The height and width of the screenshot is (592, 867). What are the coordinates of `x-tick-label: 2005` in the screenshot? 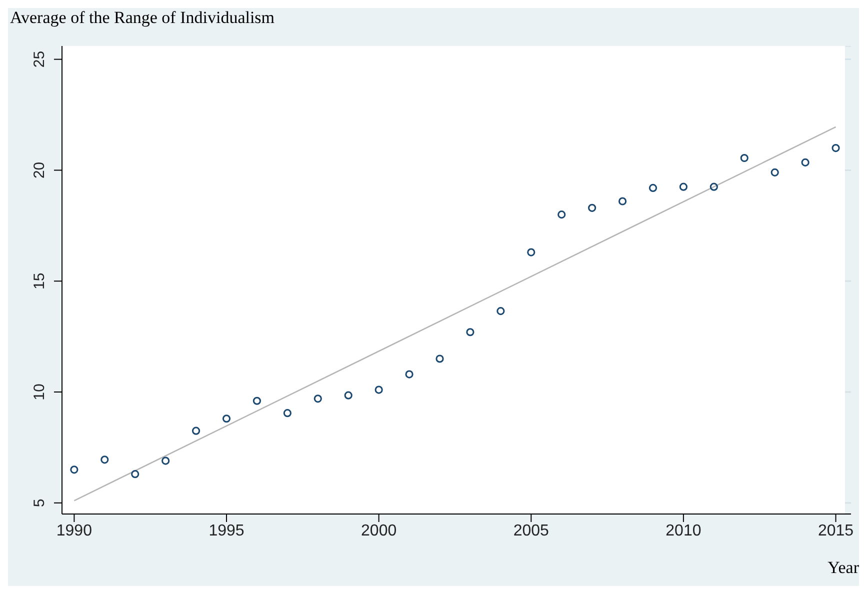 It's located at (531, 531).